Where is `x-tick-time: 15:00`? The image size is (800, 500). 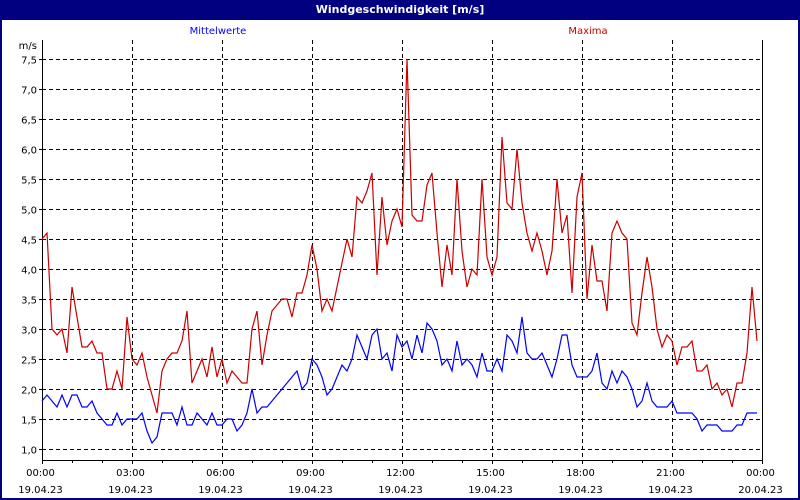
x-tick-time: 15:00 is located at coordinates (490, 473).